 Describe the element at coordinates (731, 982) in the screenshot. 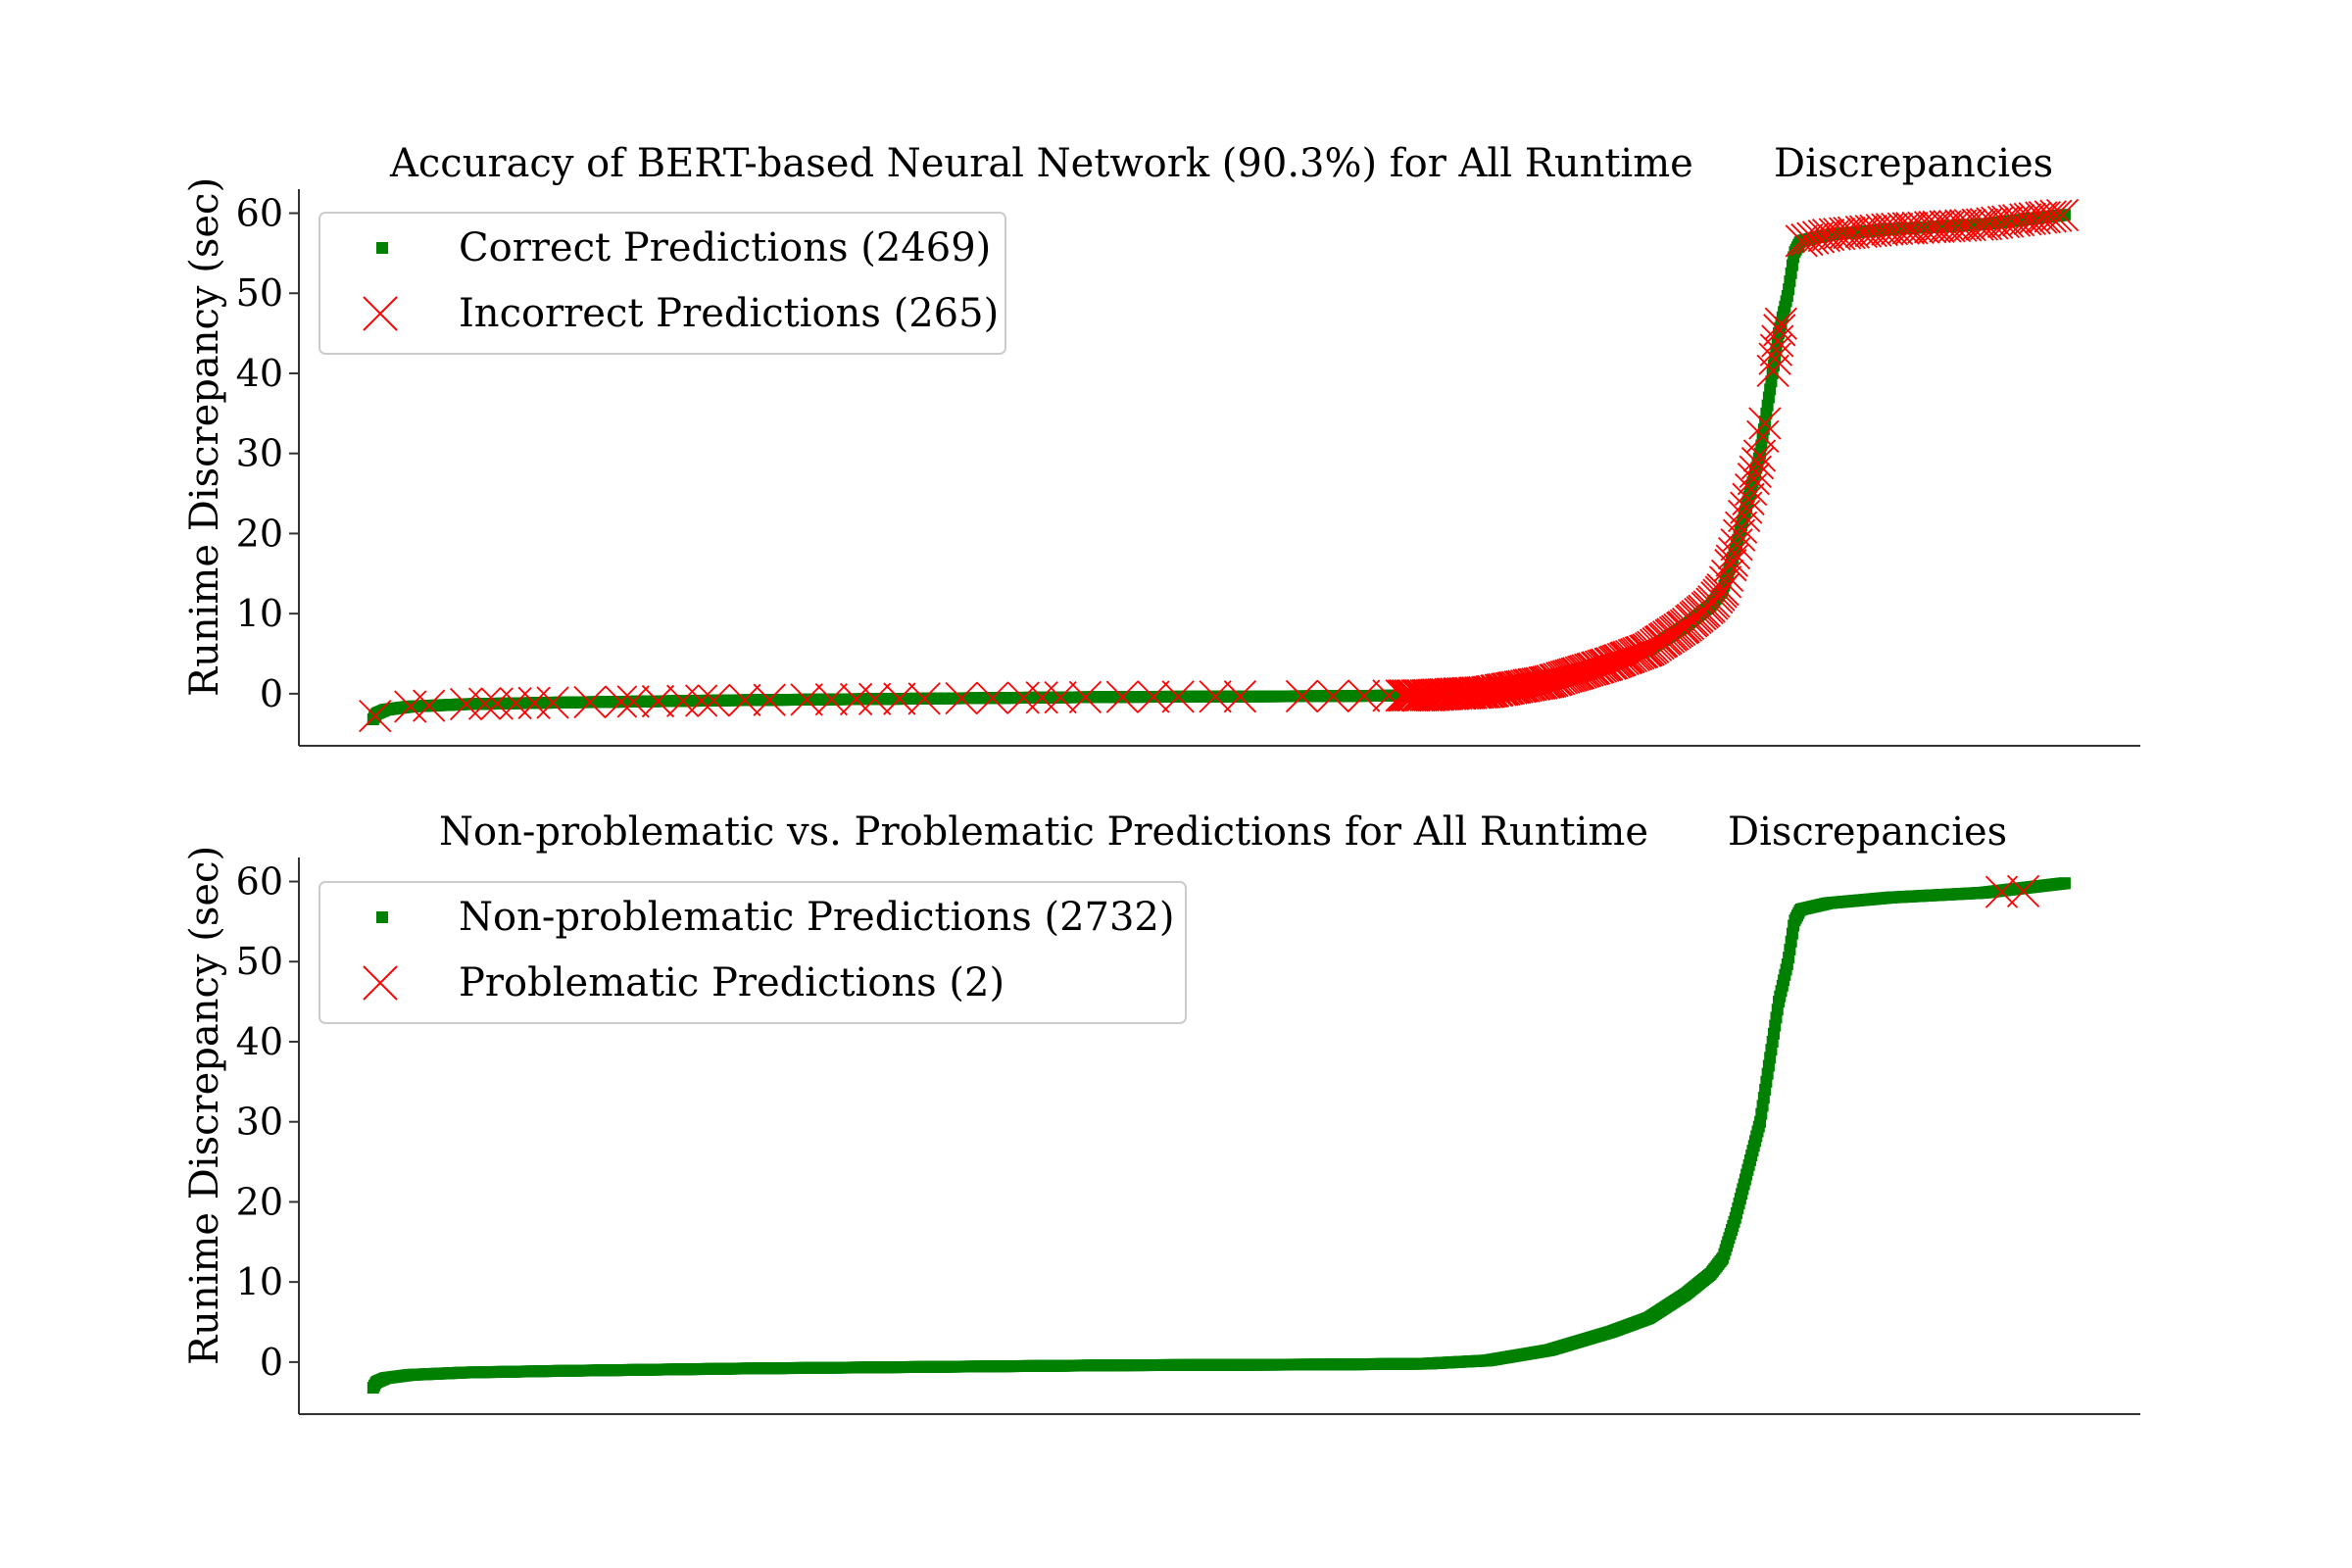

I see `legend-label-problematic: Problematic Predictions (2)` at that location.